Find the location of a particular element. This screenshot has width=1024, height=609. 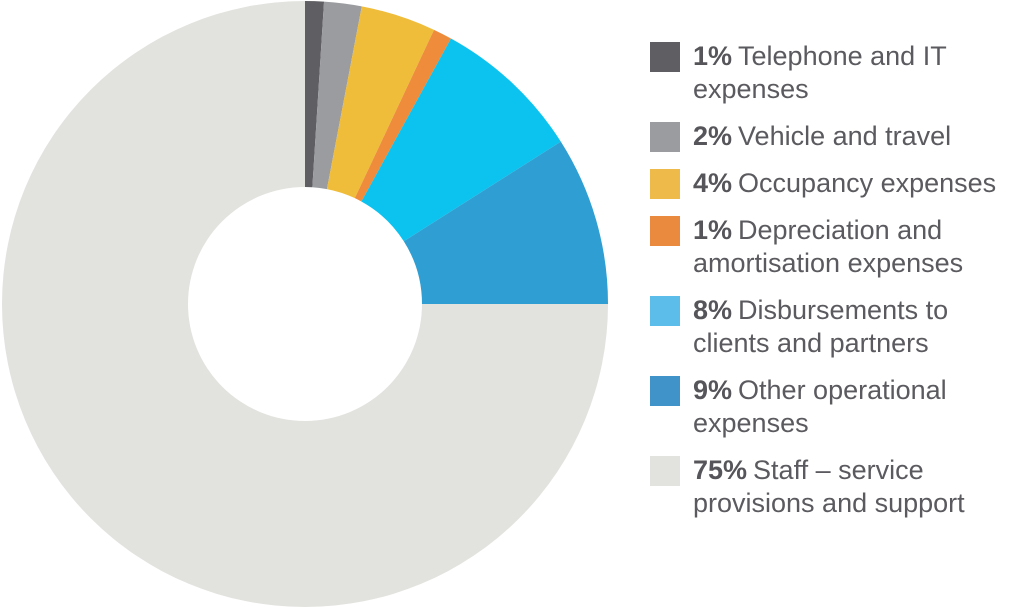

legend-label: Vehicle and travel is located at coordinates (845, 136).